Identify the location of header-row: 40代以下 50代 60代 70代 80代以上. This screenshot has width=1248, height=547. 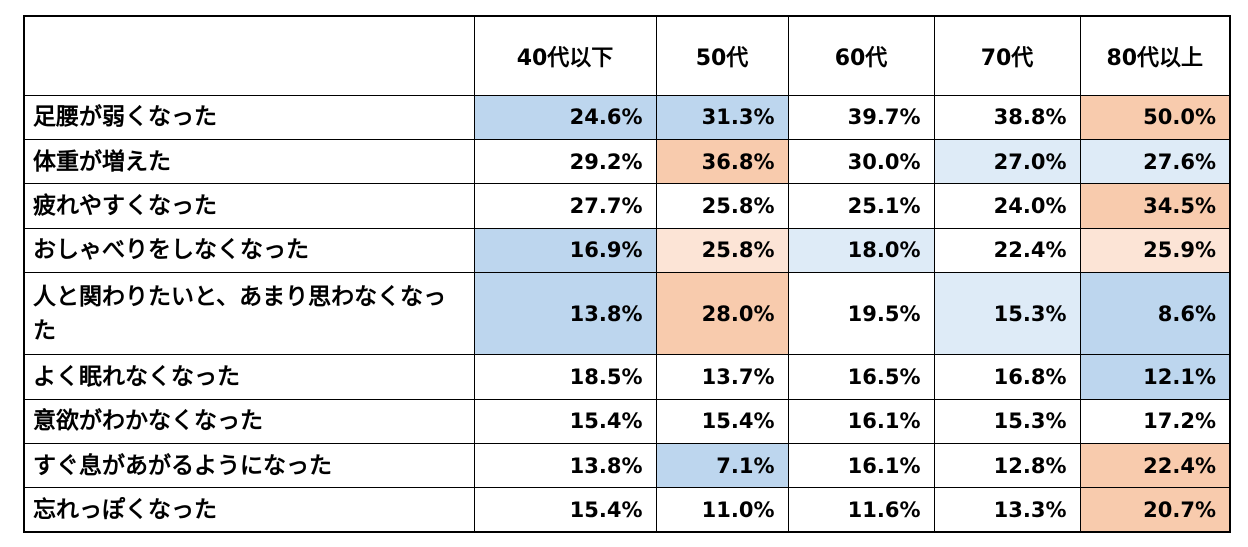
(627, 55).